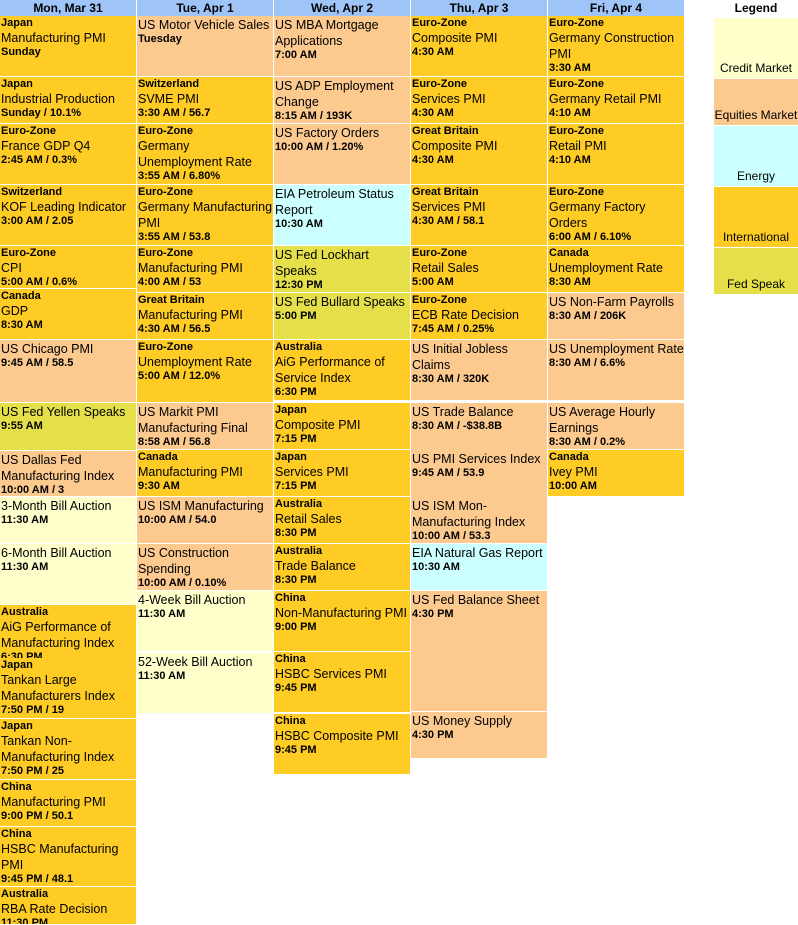  I want to click on event-title: US Unemployment Rate, so click(616, 349).